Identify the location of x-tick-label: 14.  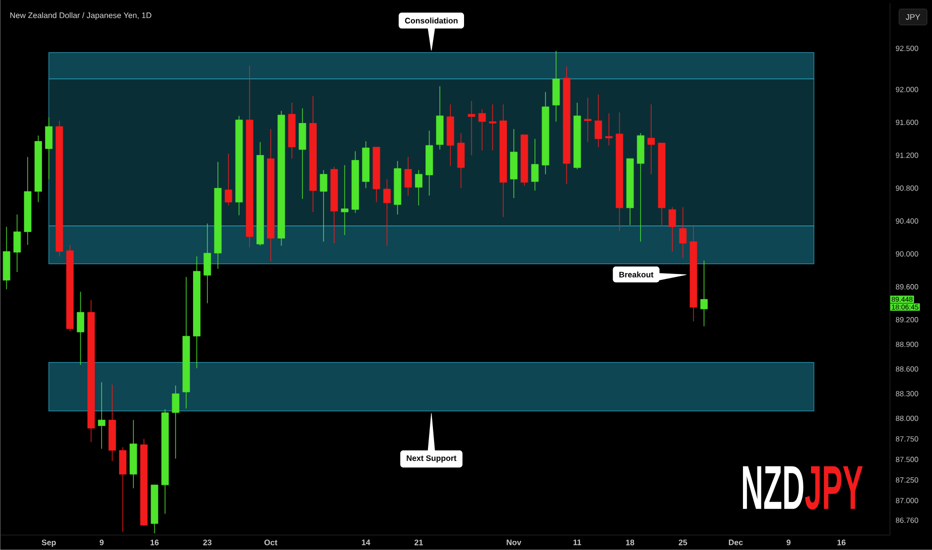
(366, 543).